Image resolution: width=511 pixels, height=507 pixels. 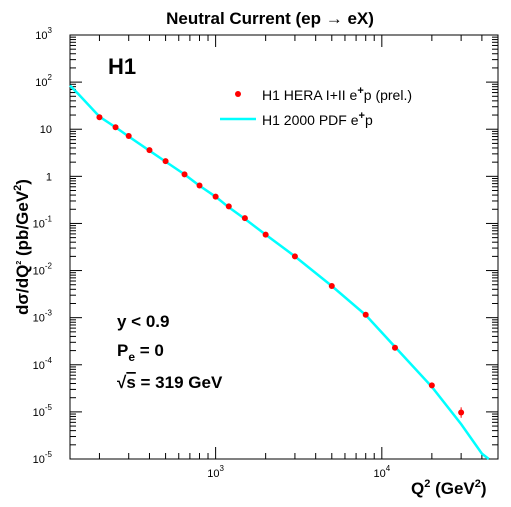 What do you see at coordinates (381, 472) in the screenshot?
I see `x-tick-label: 10⁴` at bounding box center [381, 472].